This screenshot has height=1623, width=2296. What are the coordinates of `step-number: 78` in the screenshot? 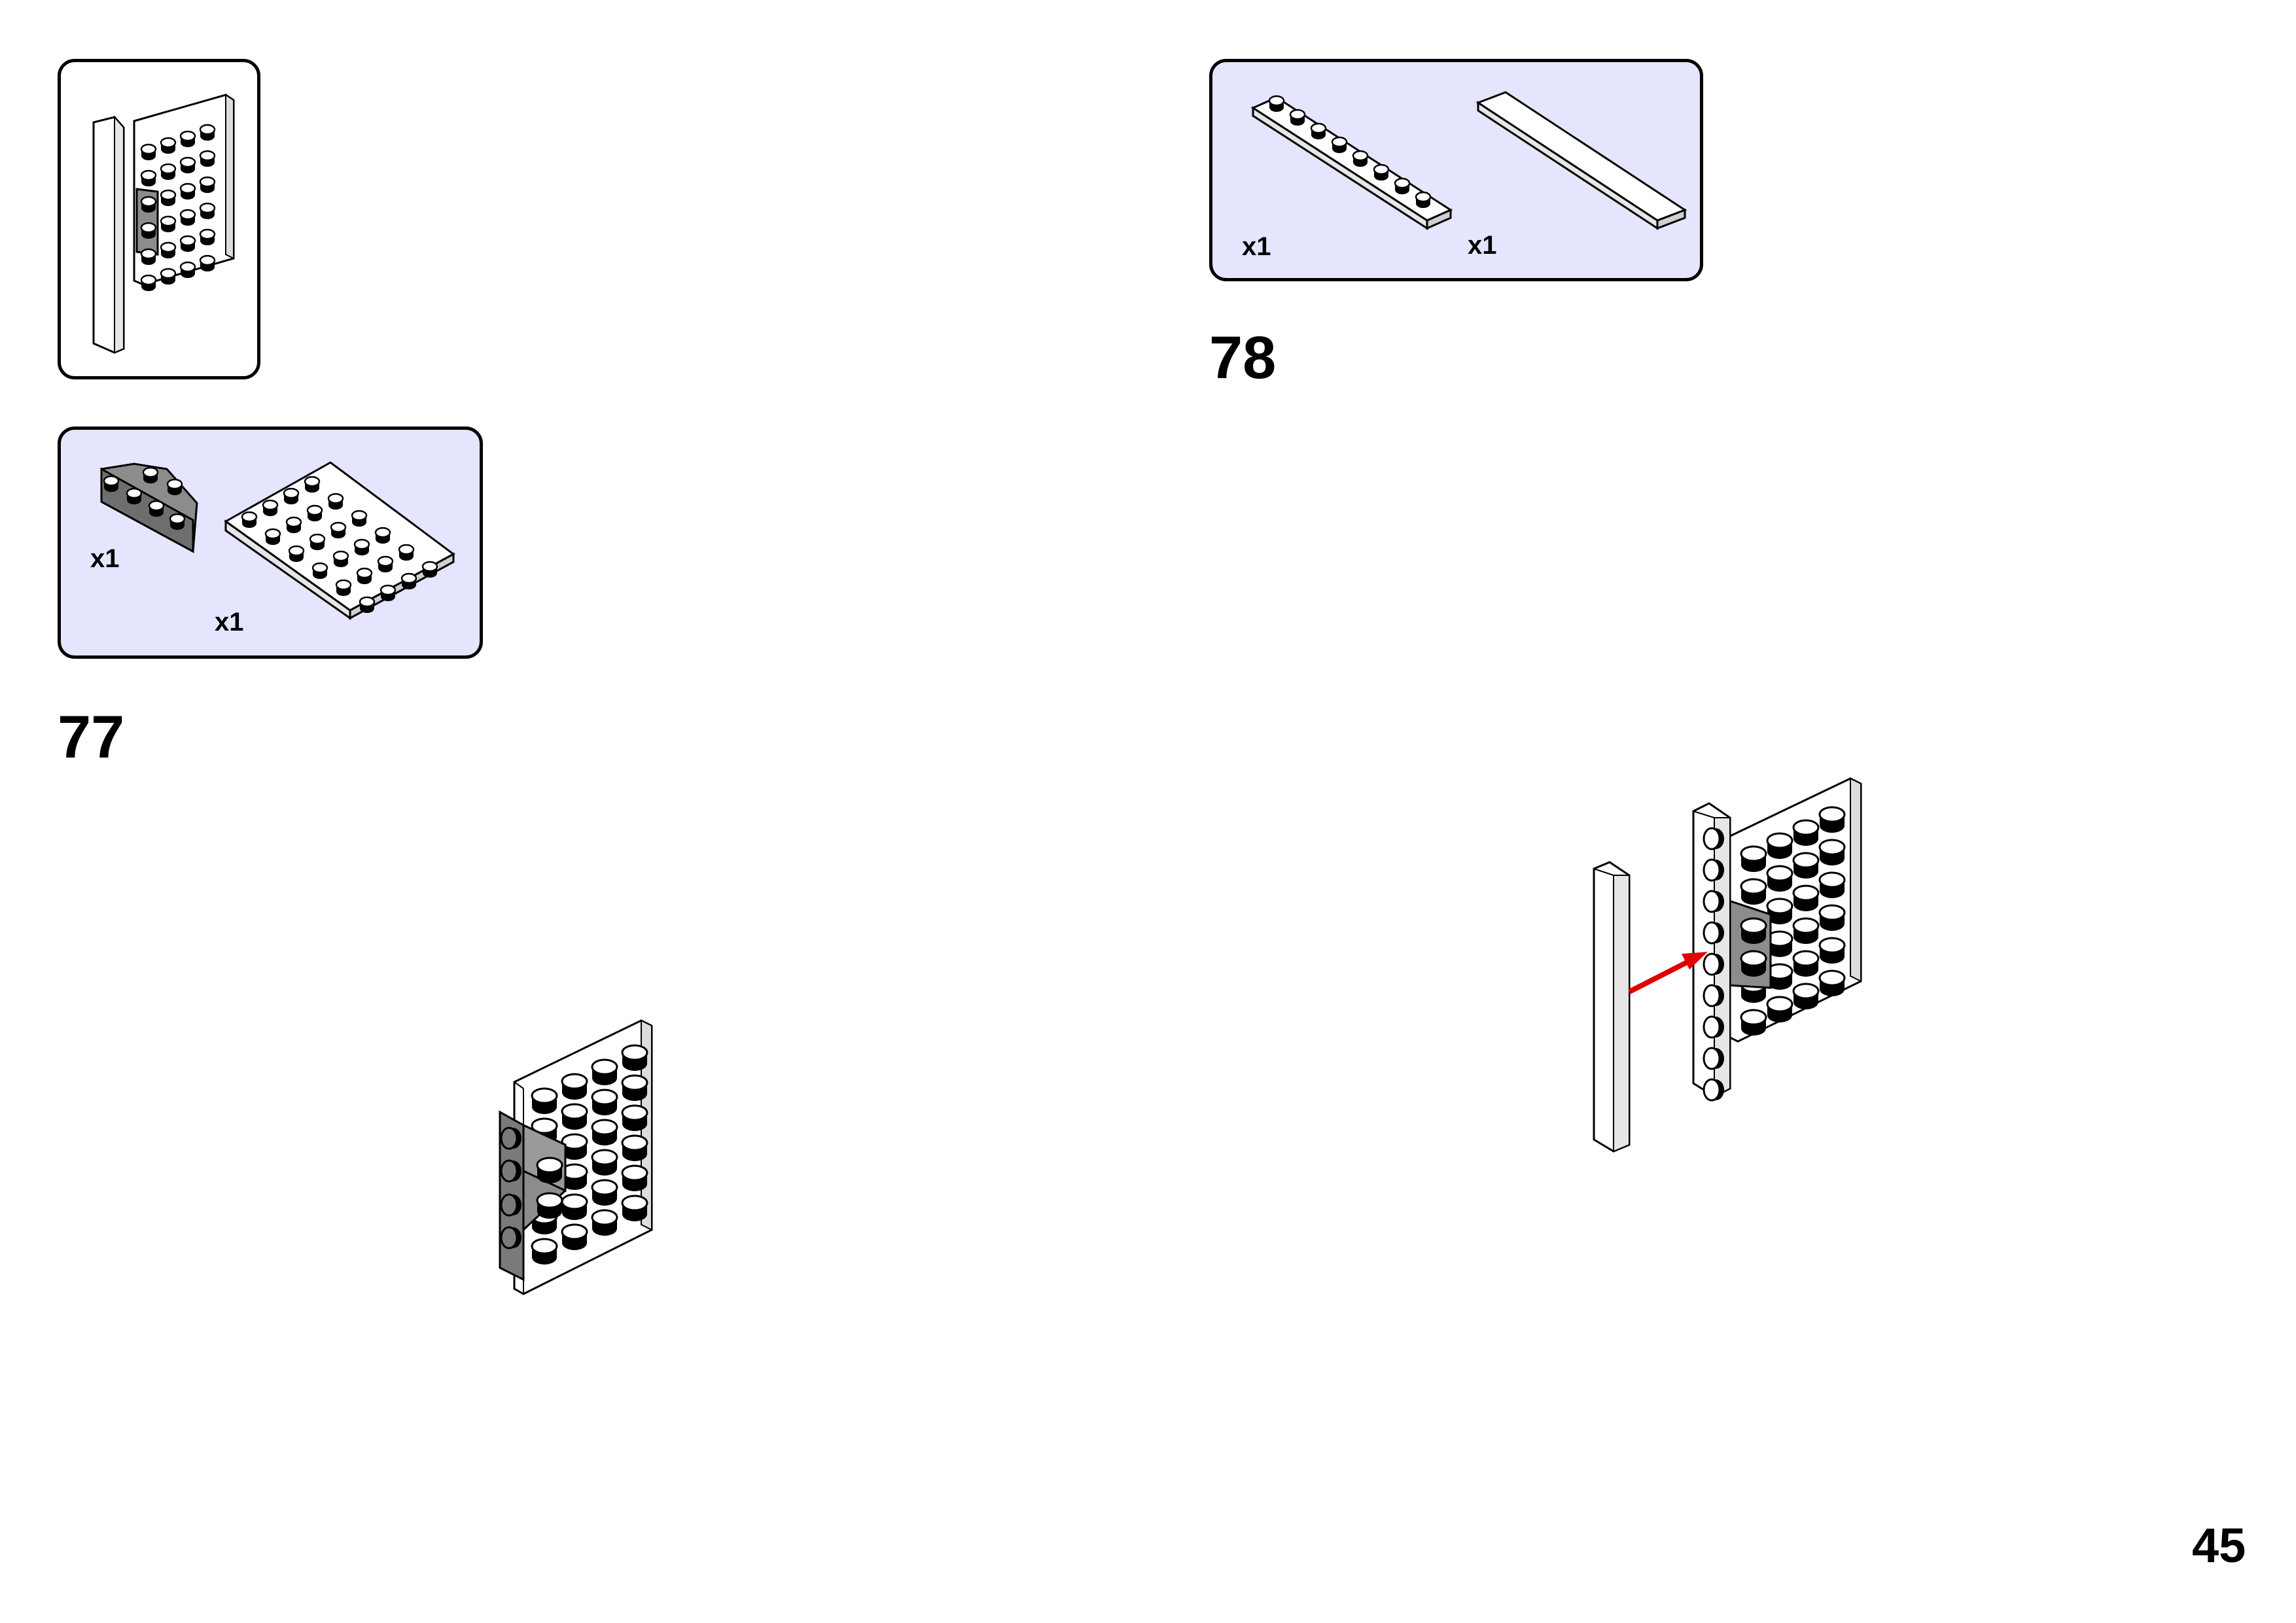 It's located at (1243, 357).